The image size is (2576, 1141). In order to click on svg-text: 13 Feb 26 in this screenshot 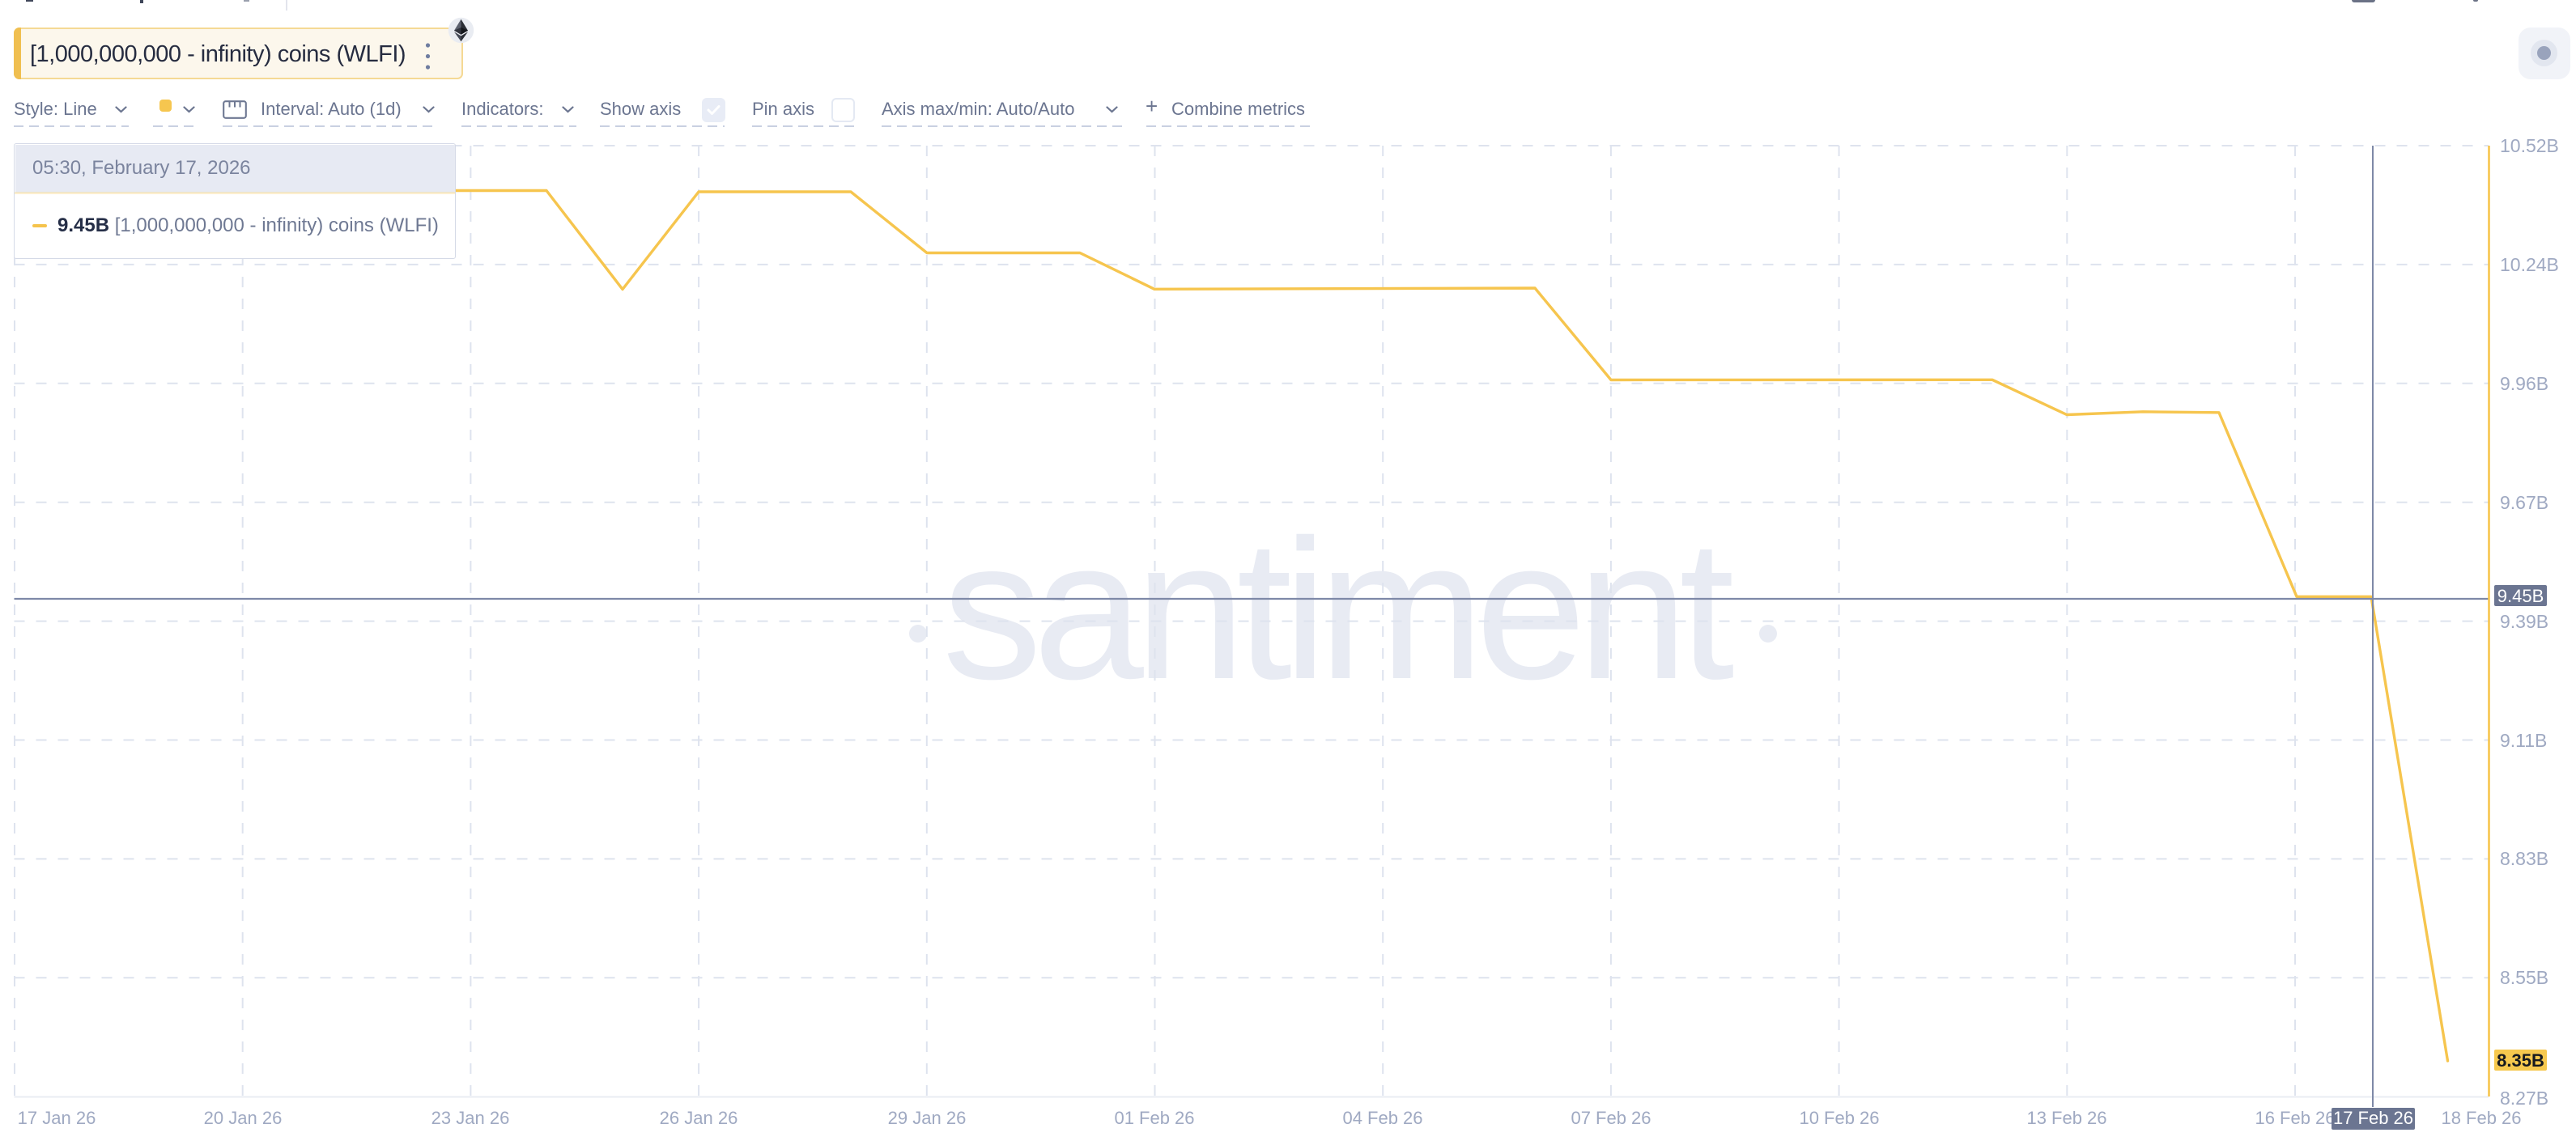, I will do `click(2066, 1118)`.